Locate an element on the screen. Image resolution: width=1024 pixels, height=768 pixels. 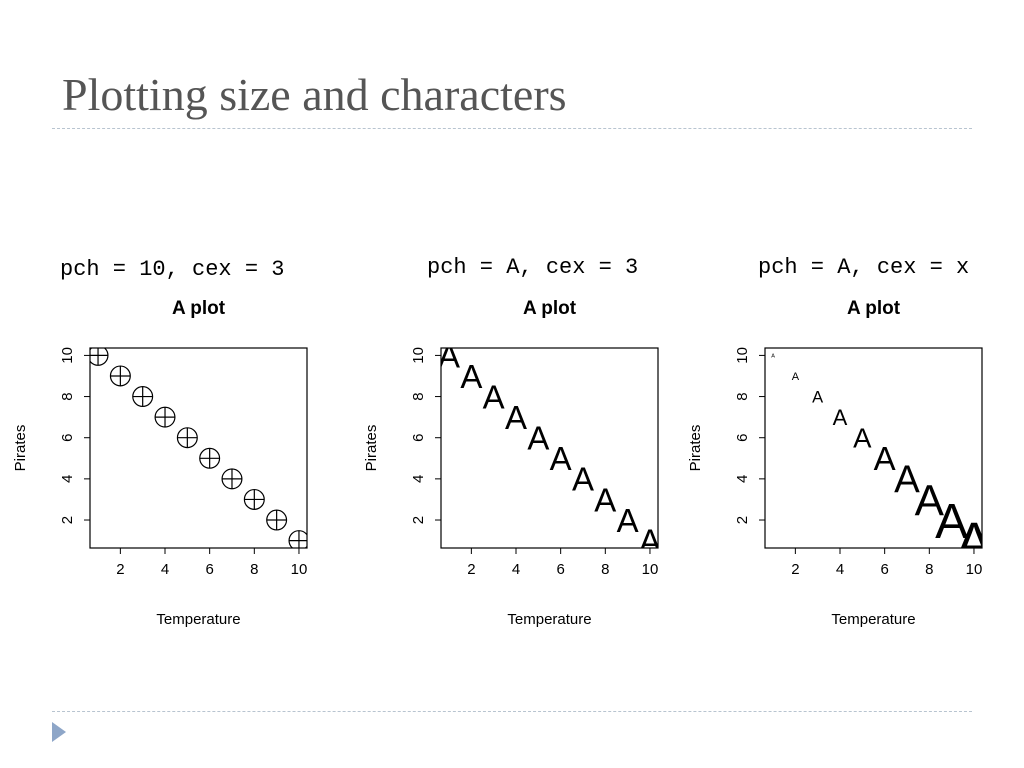
panel-caption-3: pch = A, cex = x is located at coordinates (864, 267).